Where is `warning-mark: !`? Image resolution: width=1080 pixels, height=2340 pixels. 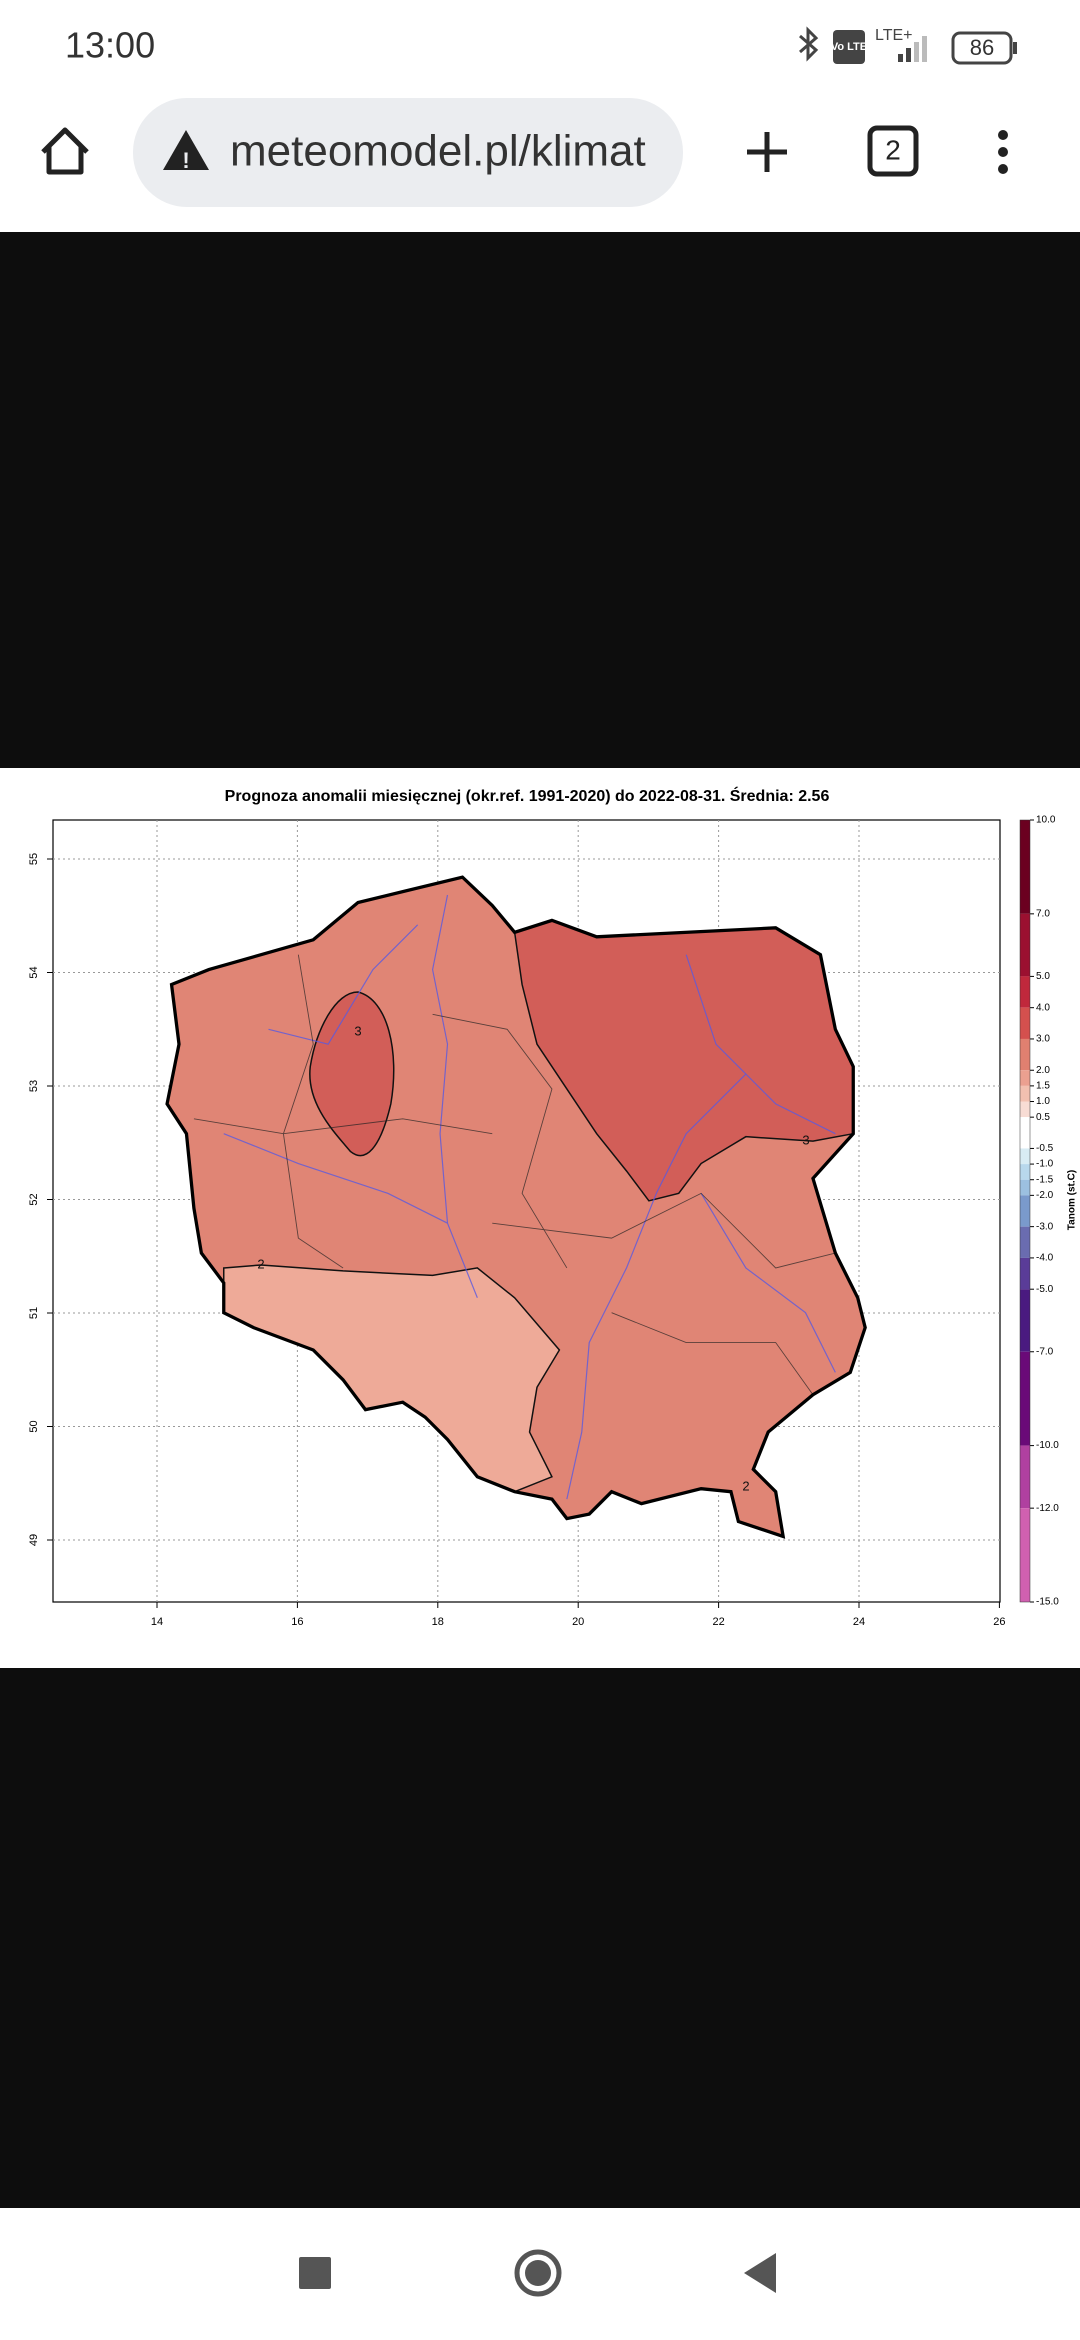
warning-mark: ! is located at coordinates (185, 160).